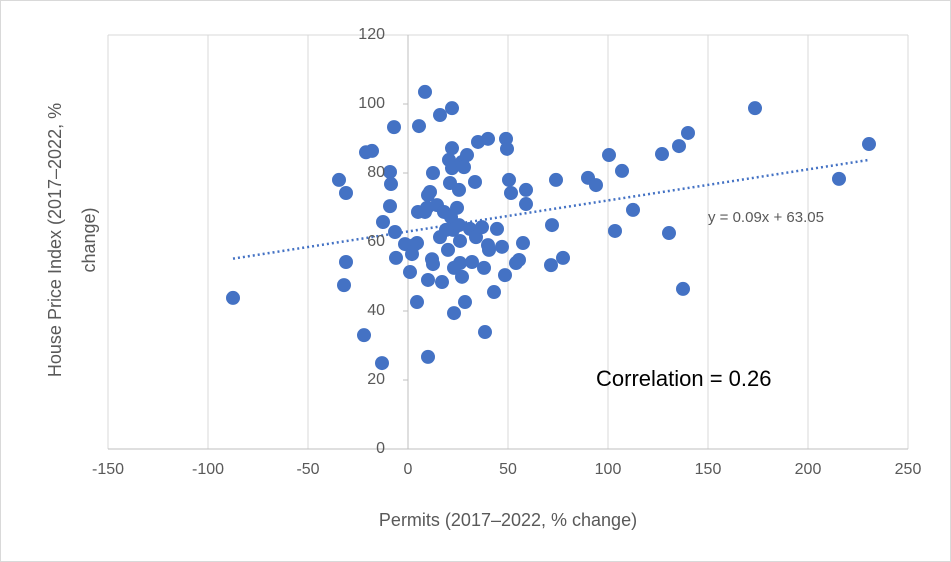 This screenshot has height=562, width=951. Describe the element at coordinates (376, 379) in the screenshot. I see `y-tick-label: 20` at that location.